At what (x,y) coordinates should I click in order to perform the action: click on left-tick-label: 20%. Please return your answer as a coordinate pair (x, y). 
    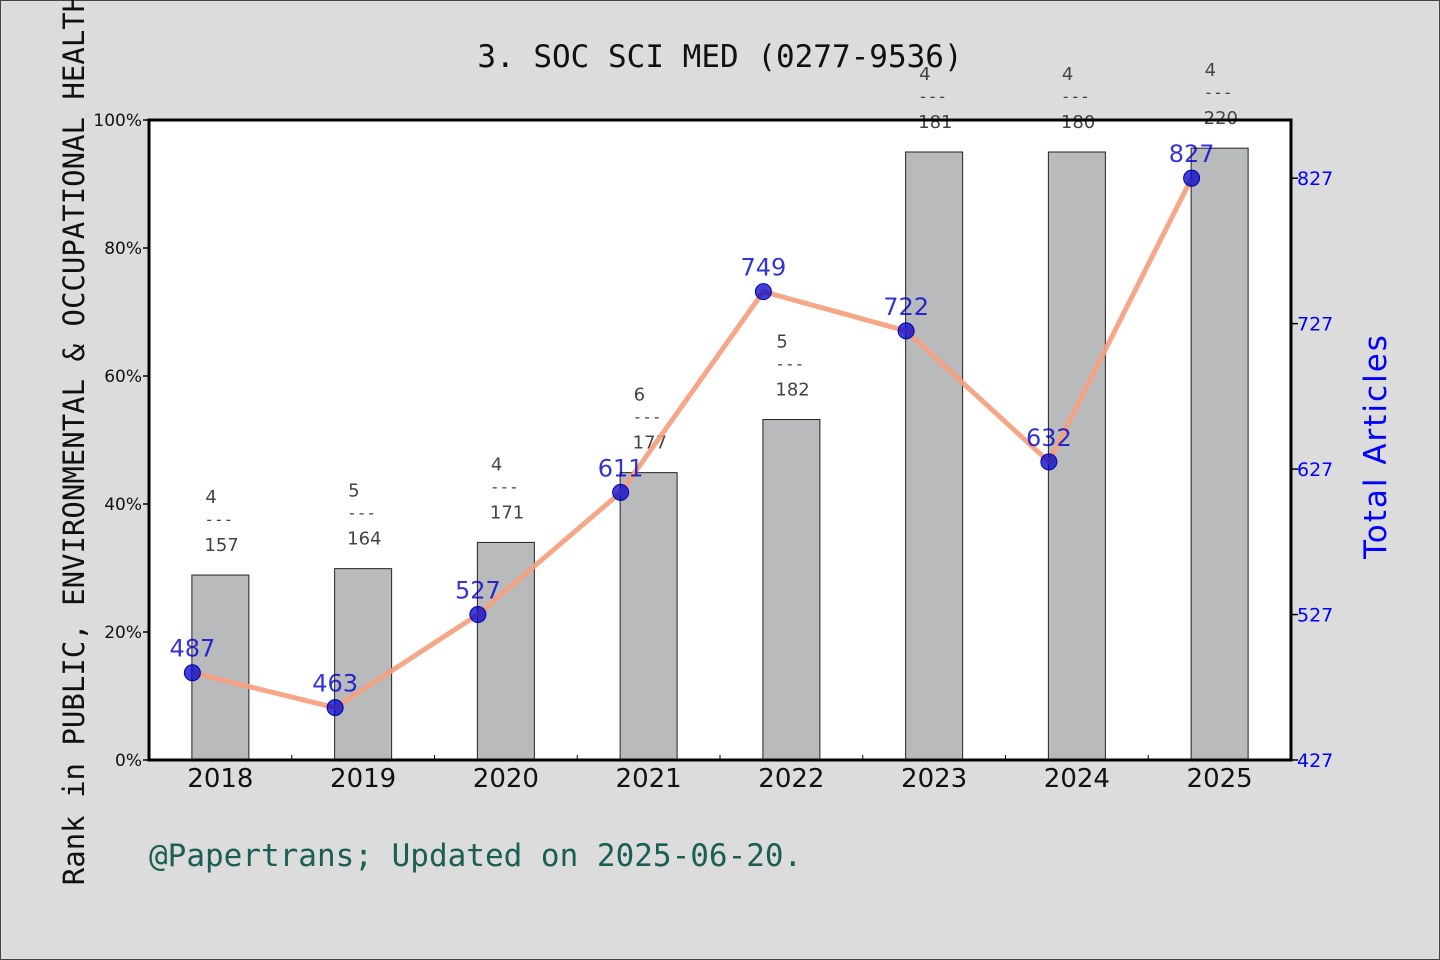
    Looking at the image, I should click on (123, 633).